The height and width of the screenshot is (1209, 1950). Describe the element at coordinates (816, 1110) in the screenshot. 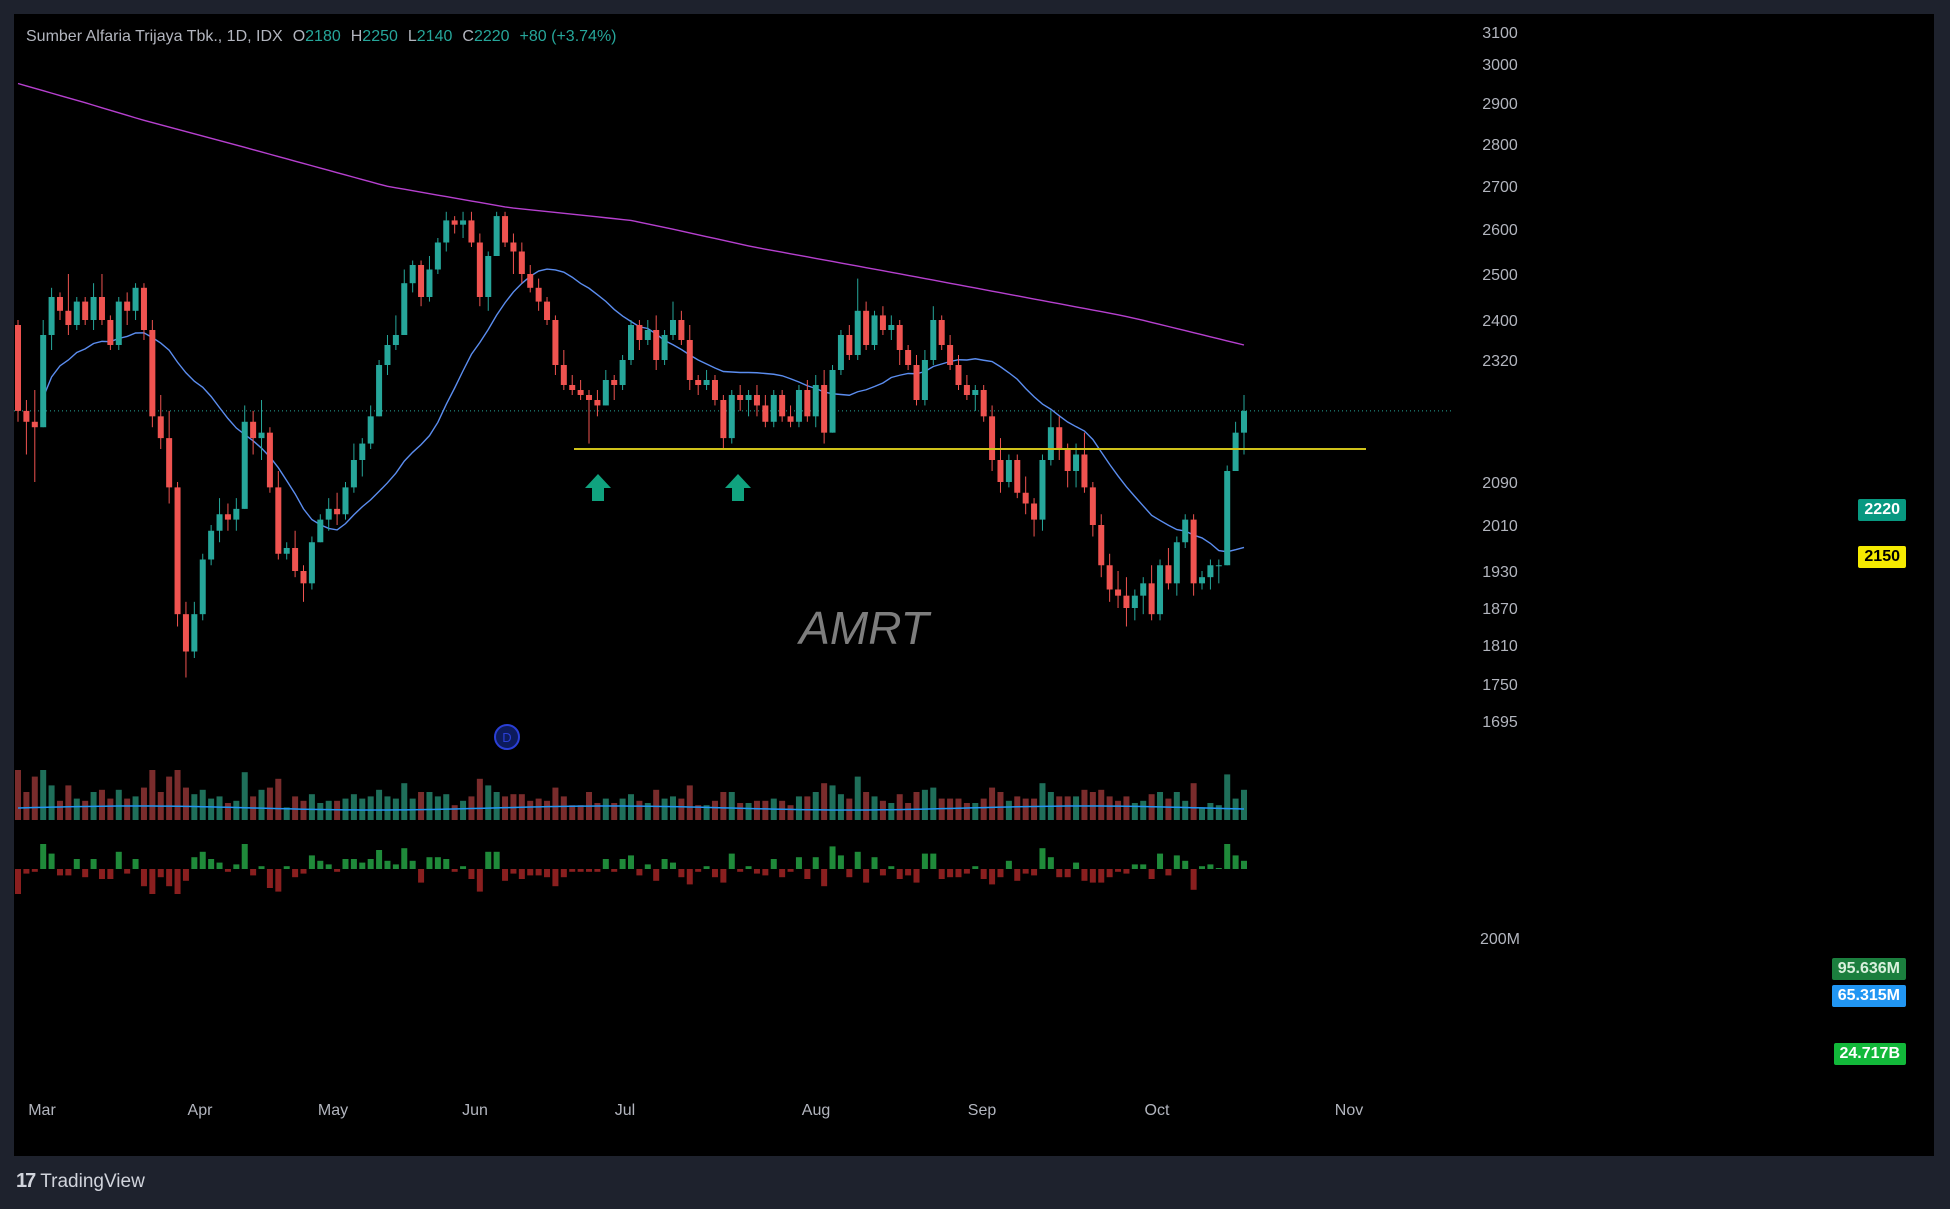

I see `x-tick-label: Aug` at that location.